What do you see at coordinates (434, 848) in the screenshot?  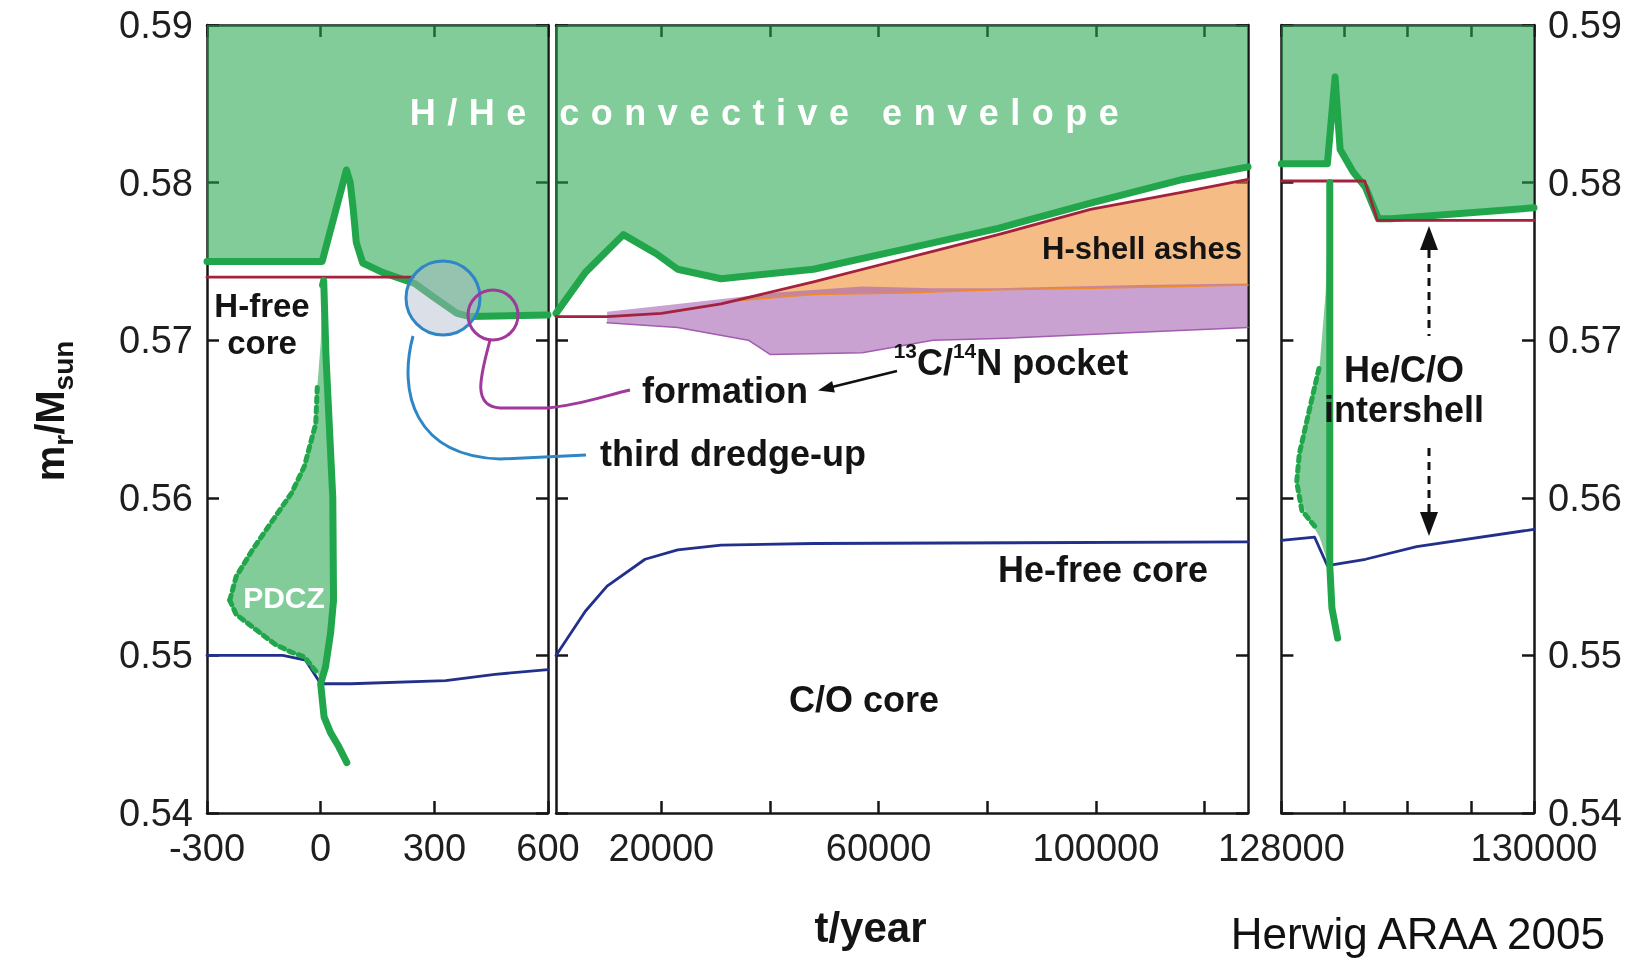 I see `x-tick-label: 300` at bounding box center [434, 848].